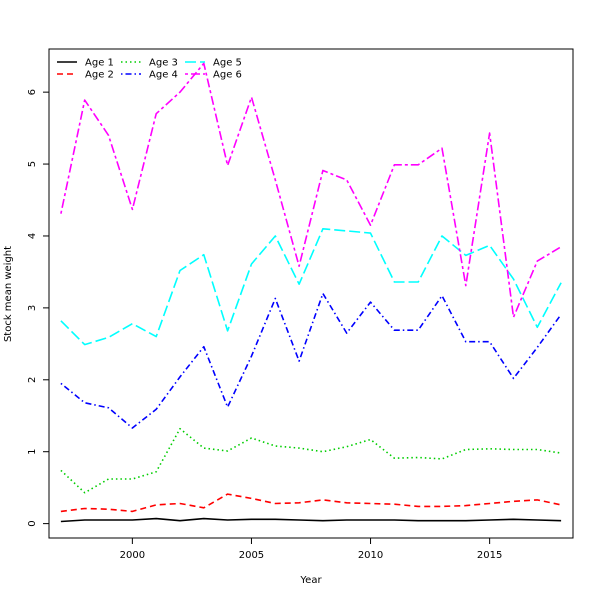 The width and height of the screenshot is (600, 600). Describe the element at coordinates (32, 308) in the screenshot. I see `y-tick-label: 3` at that location.